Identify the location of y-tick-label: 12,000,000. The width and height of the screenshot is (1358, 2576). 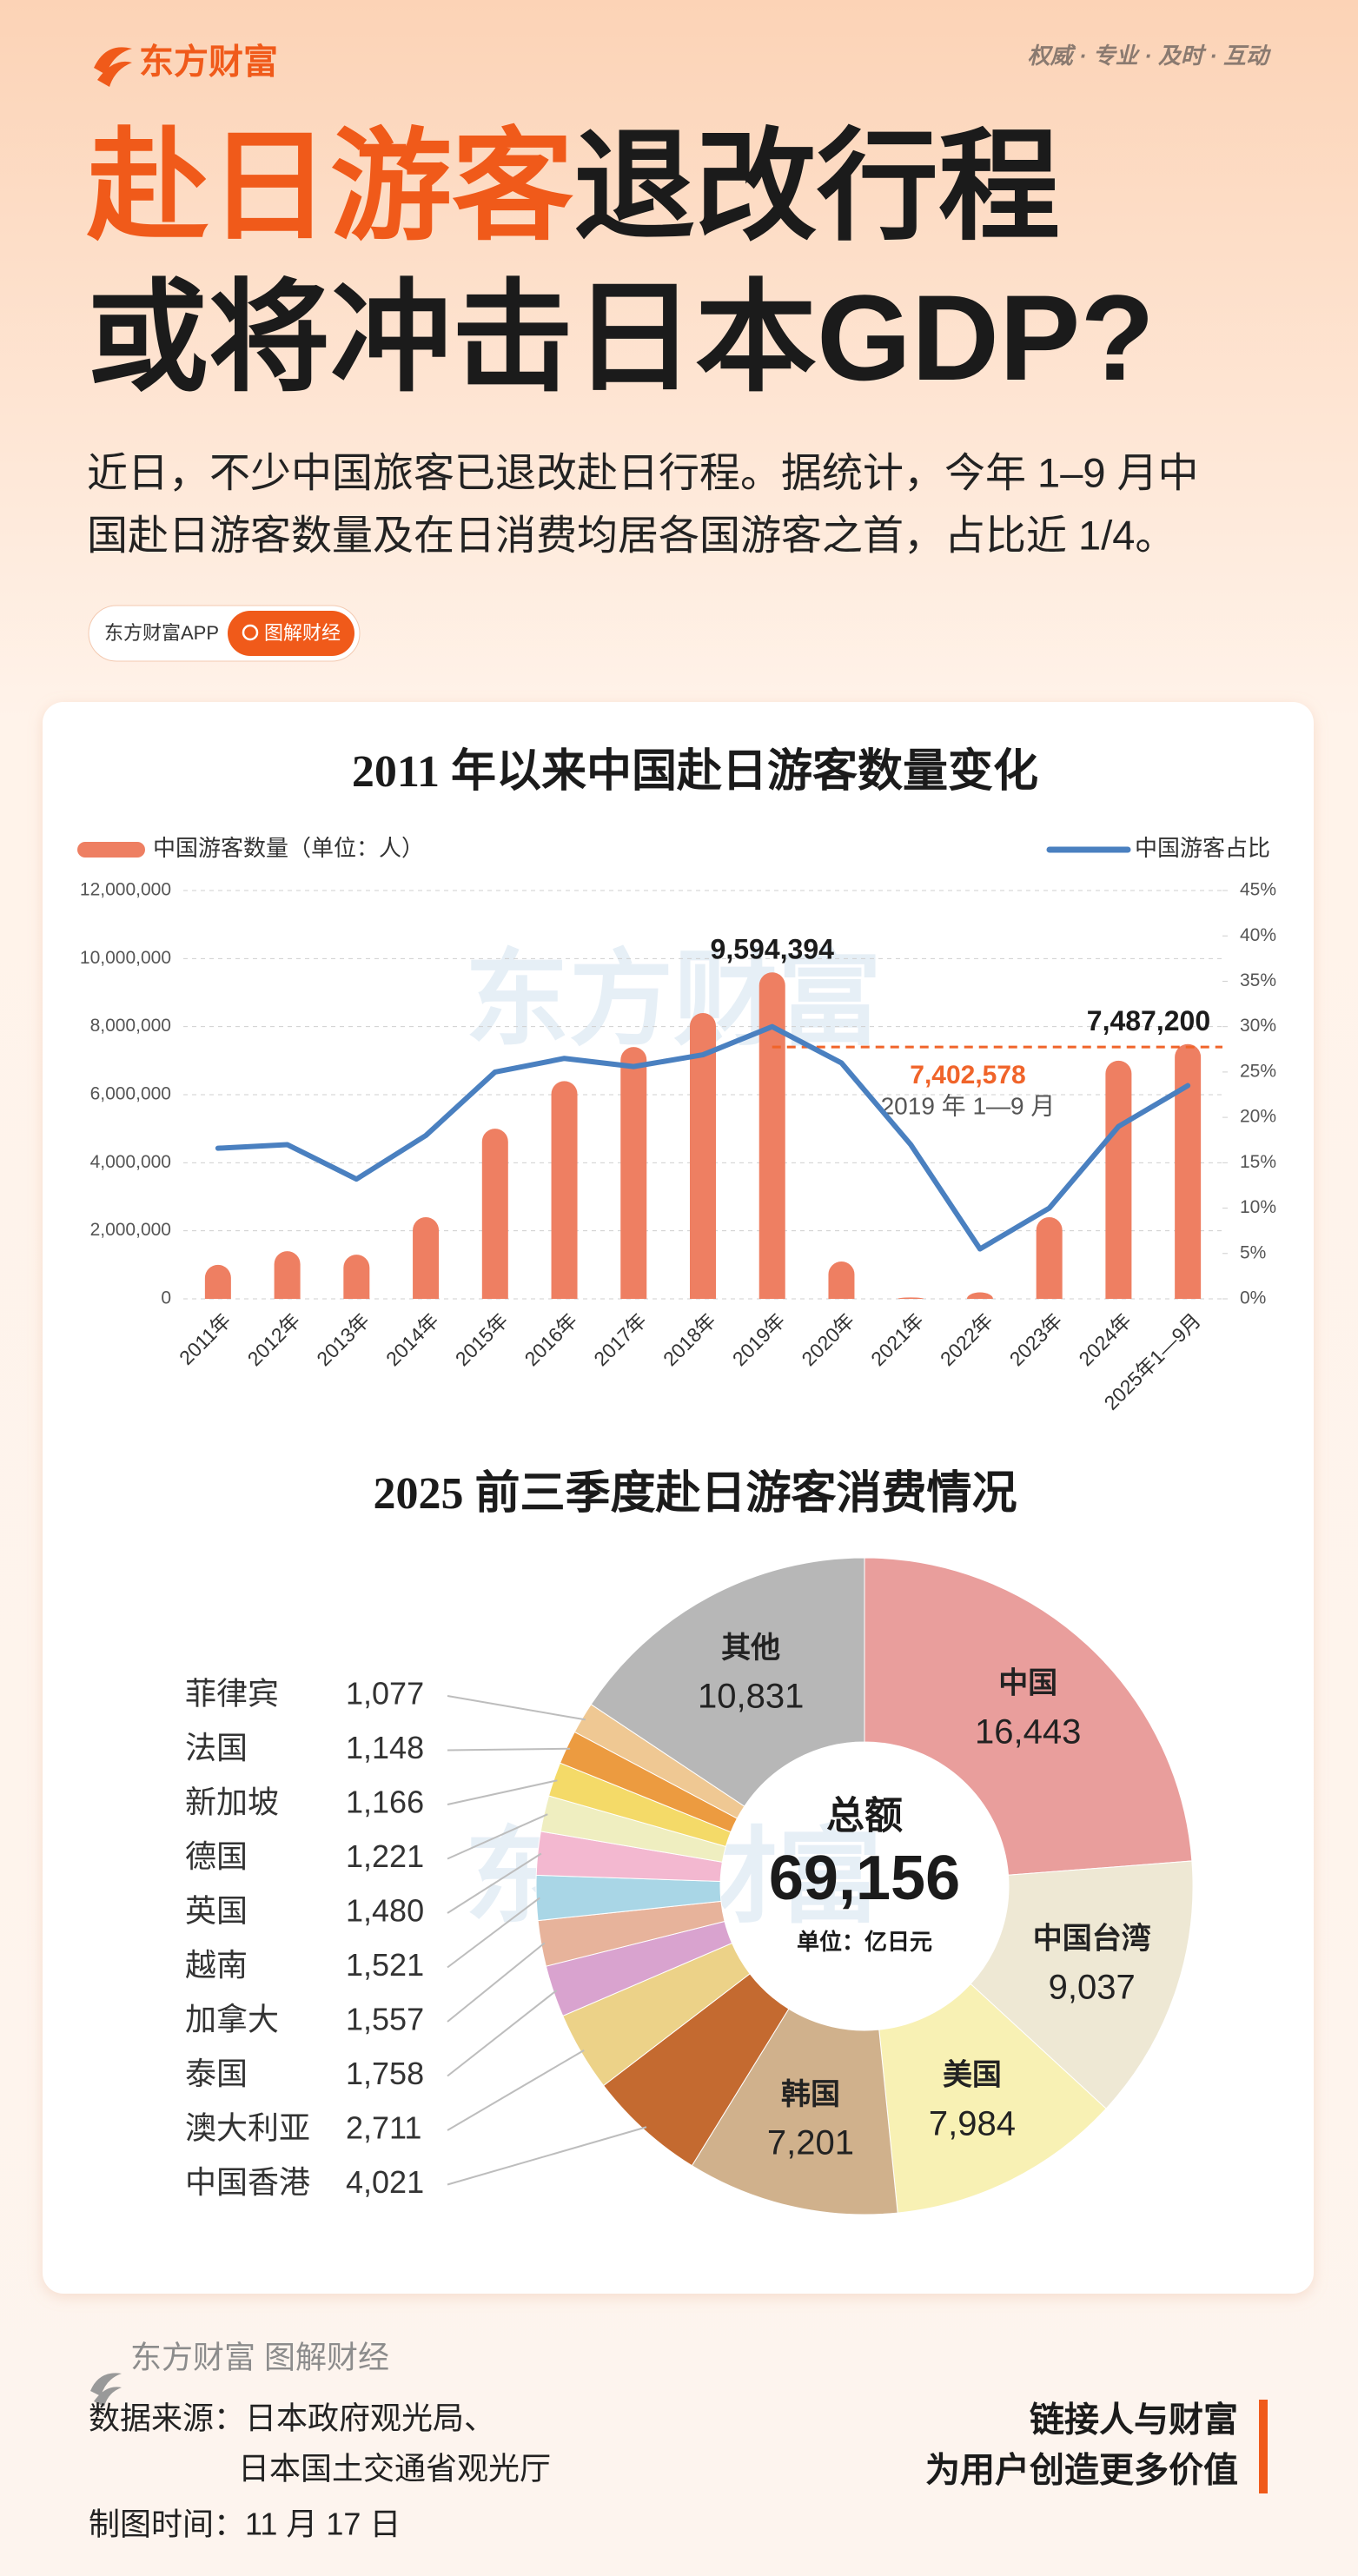
(125, 890).